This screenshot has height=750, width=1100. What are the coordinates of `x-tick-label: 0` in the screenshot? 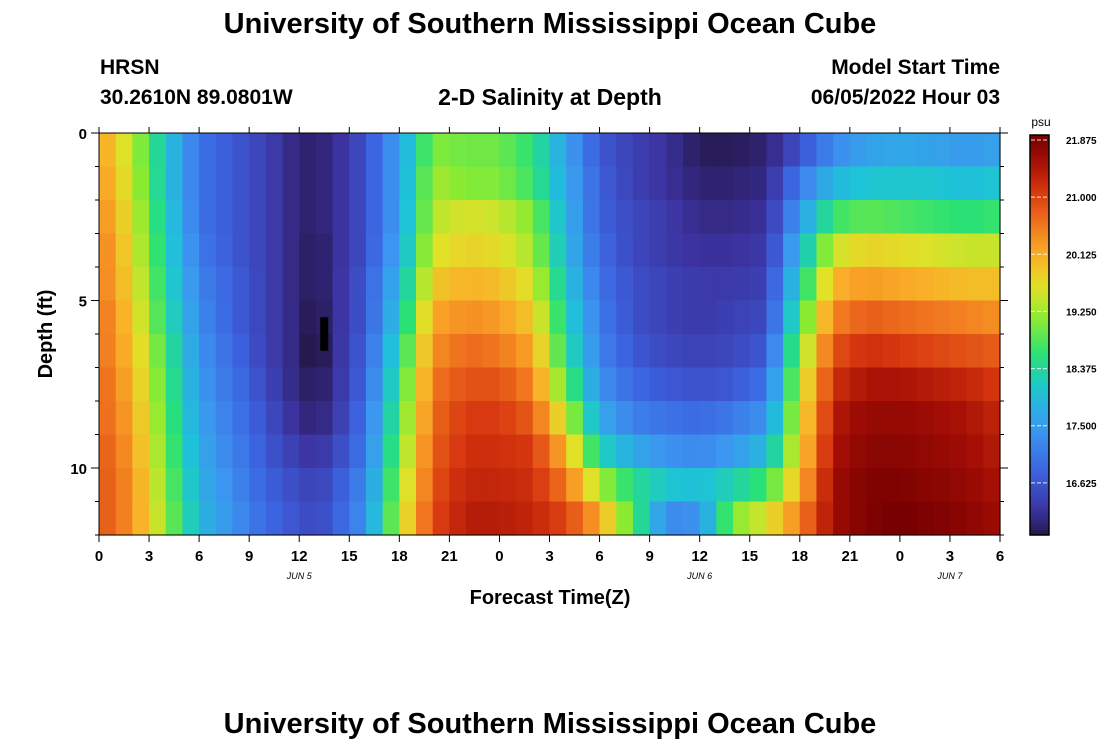 It's located at (900, 556).